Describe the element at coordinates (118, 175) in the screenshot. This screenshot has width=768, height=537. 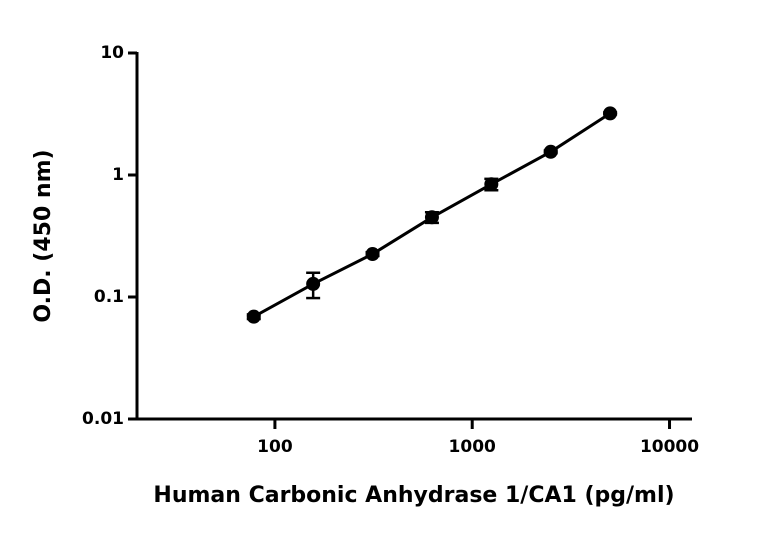
I see `y-tick-label: 1` at that location.